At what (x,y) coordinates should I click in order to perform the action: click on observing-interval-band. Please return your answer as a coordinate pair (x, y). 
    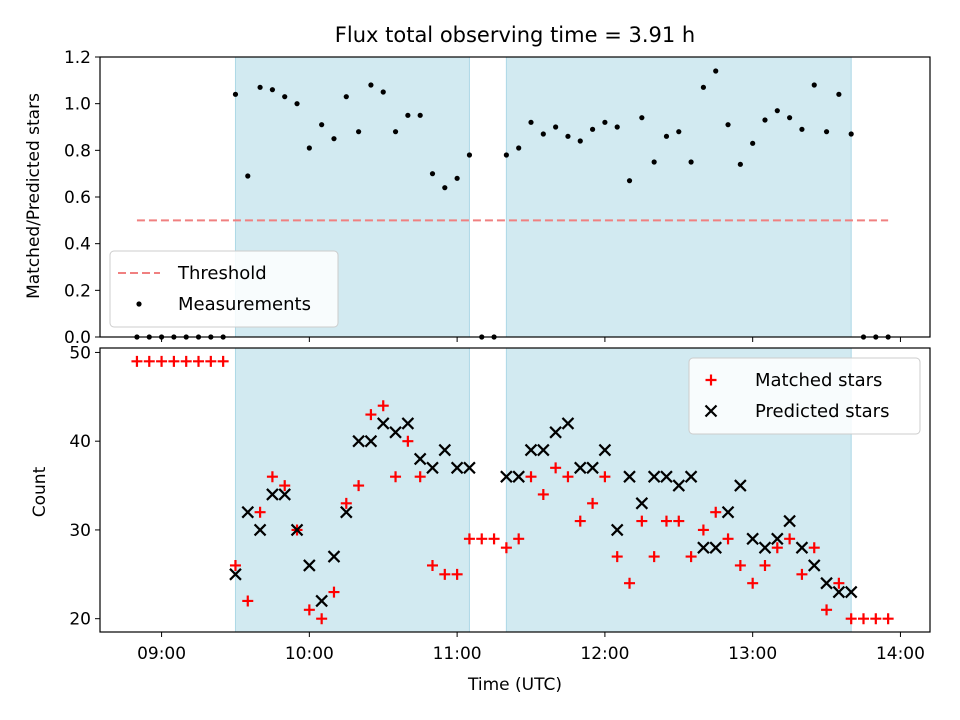
    Looking at the image, I should click on (352, 490).